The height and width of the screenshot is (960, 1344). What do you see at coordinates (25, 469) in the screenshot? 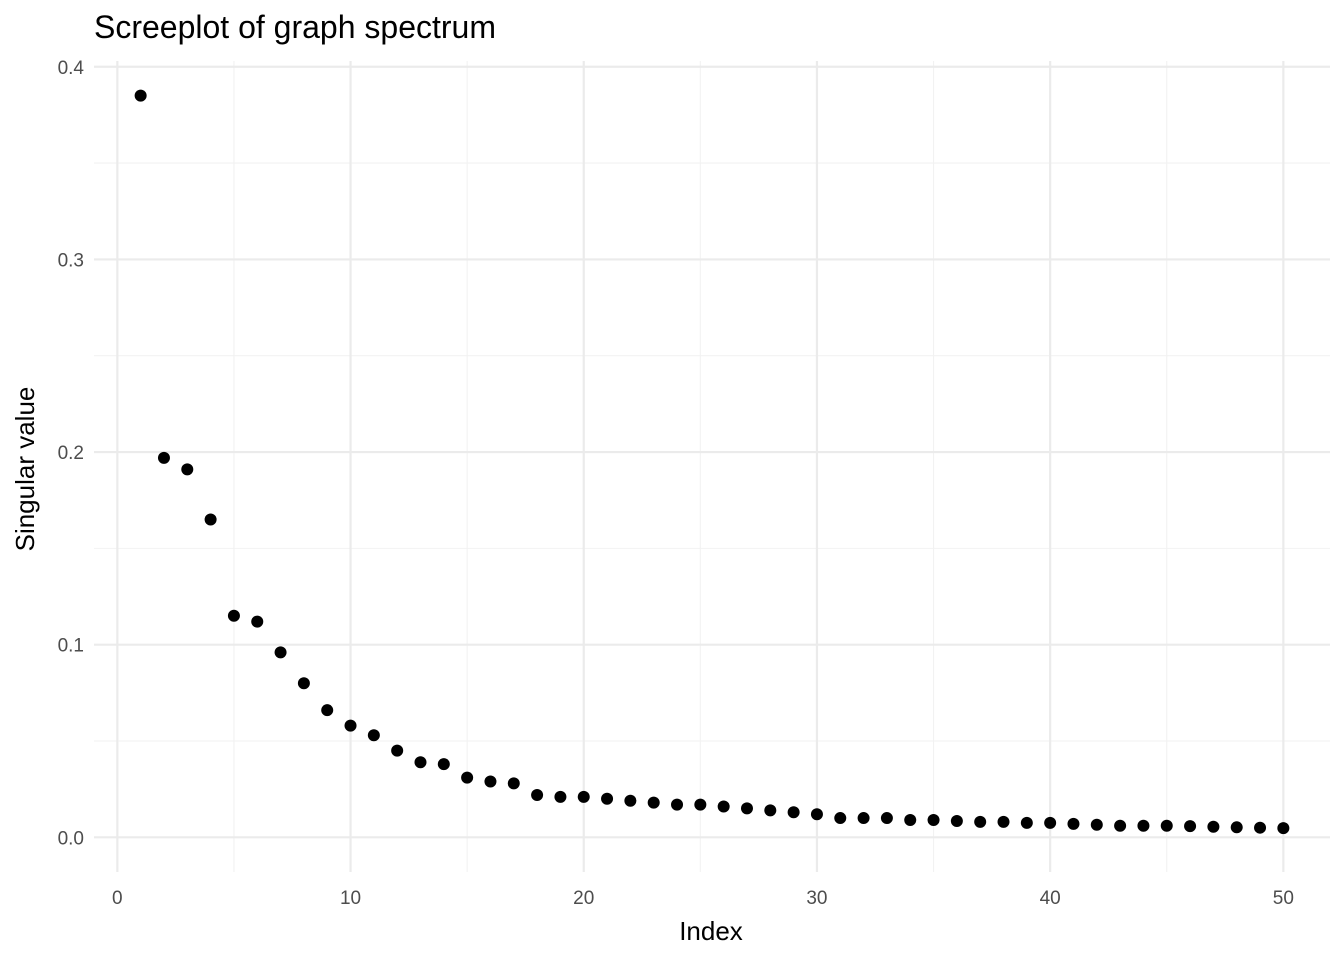
I see `y-axis-title: Singular value` at bounding box center [25, 469].